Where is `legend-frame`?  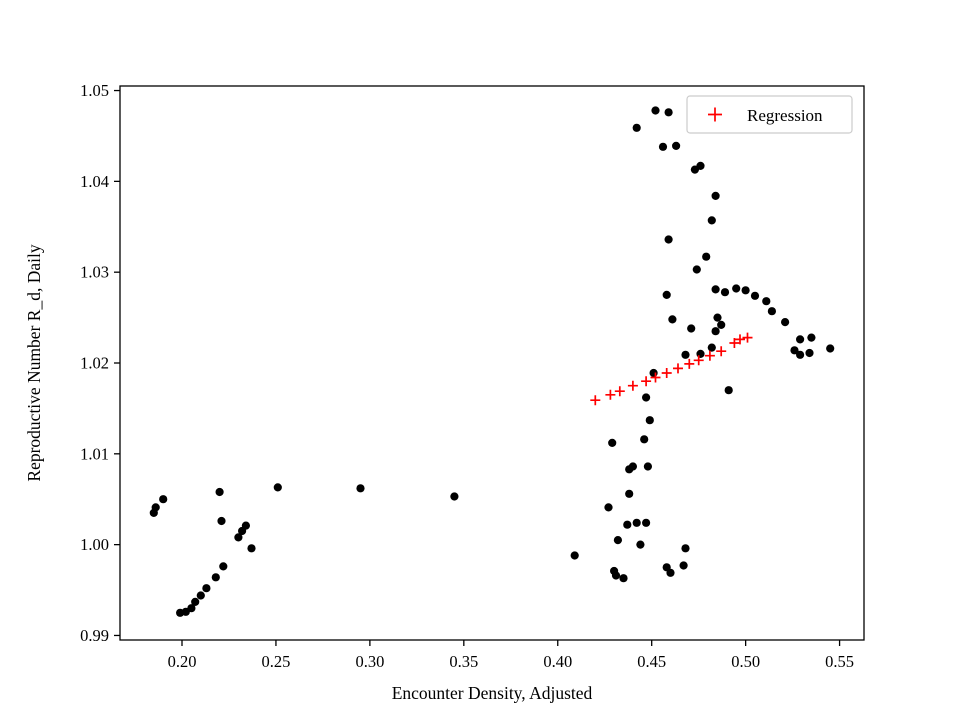
legend-frame is located at coordinates (769, 114).